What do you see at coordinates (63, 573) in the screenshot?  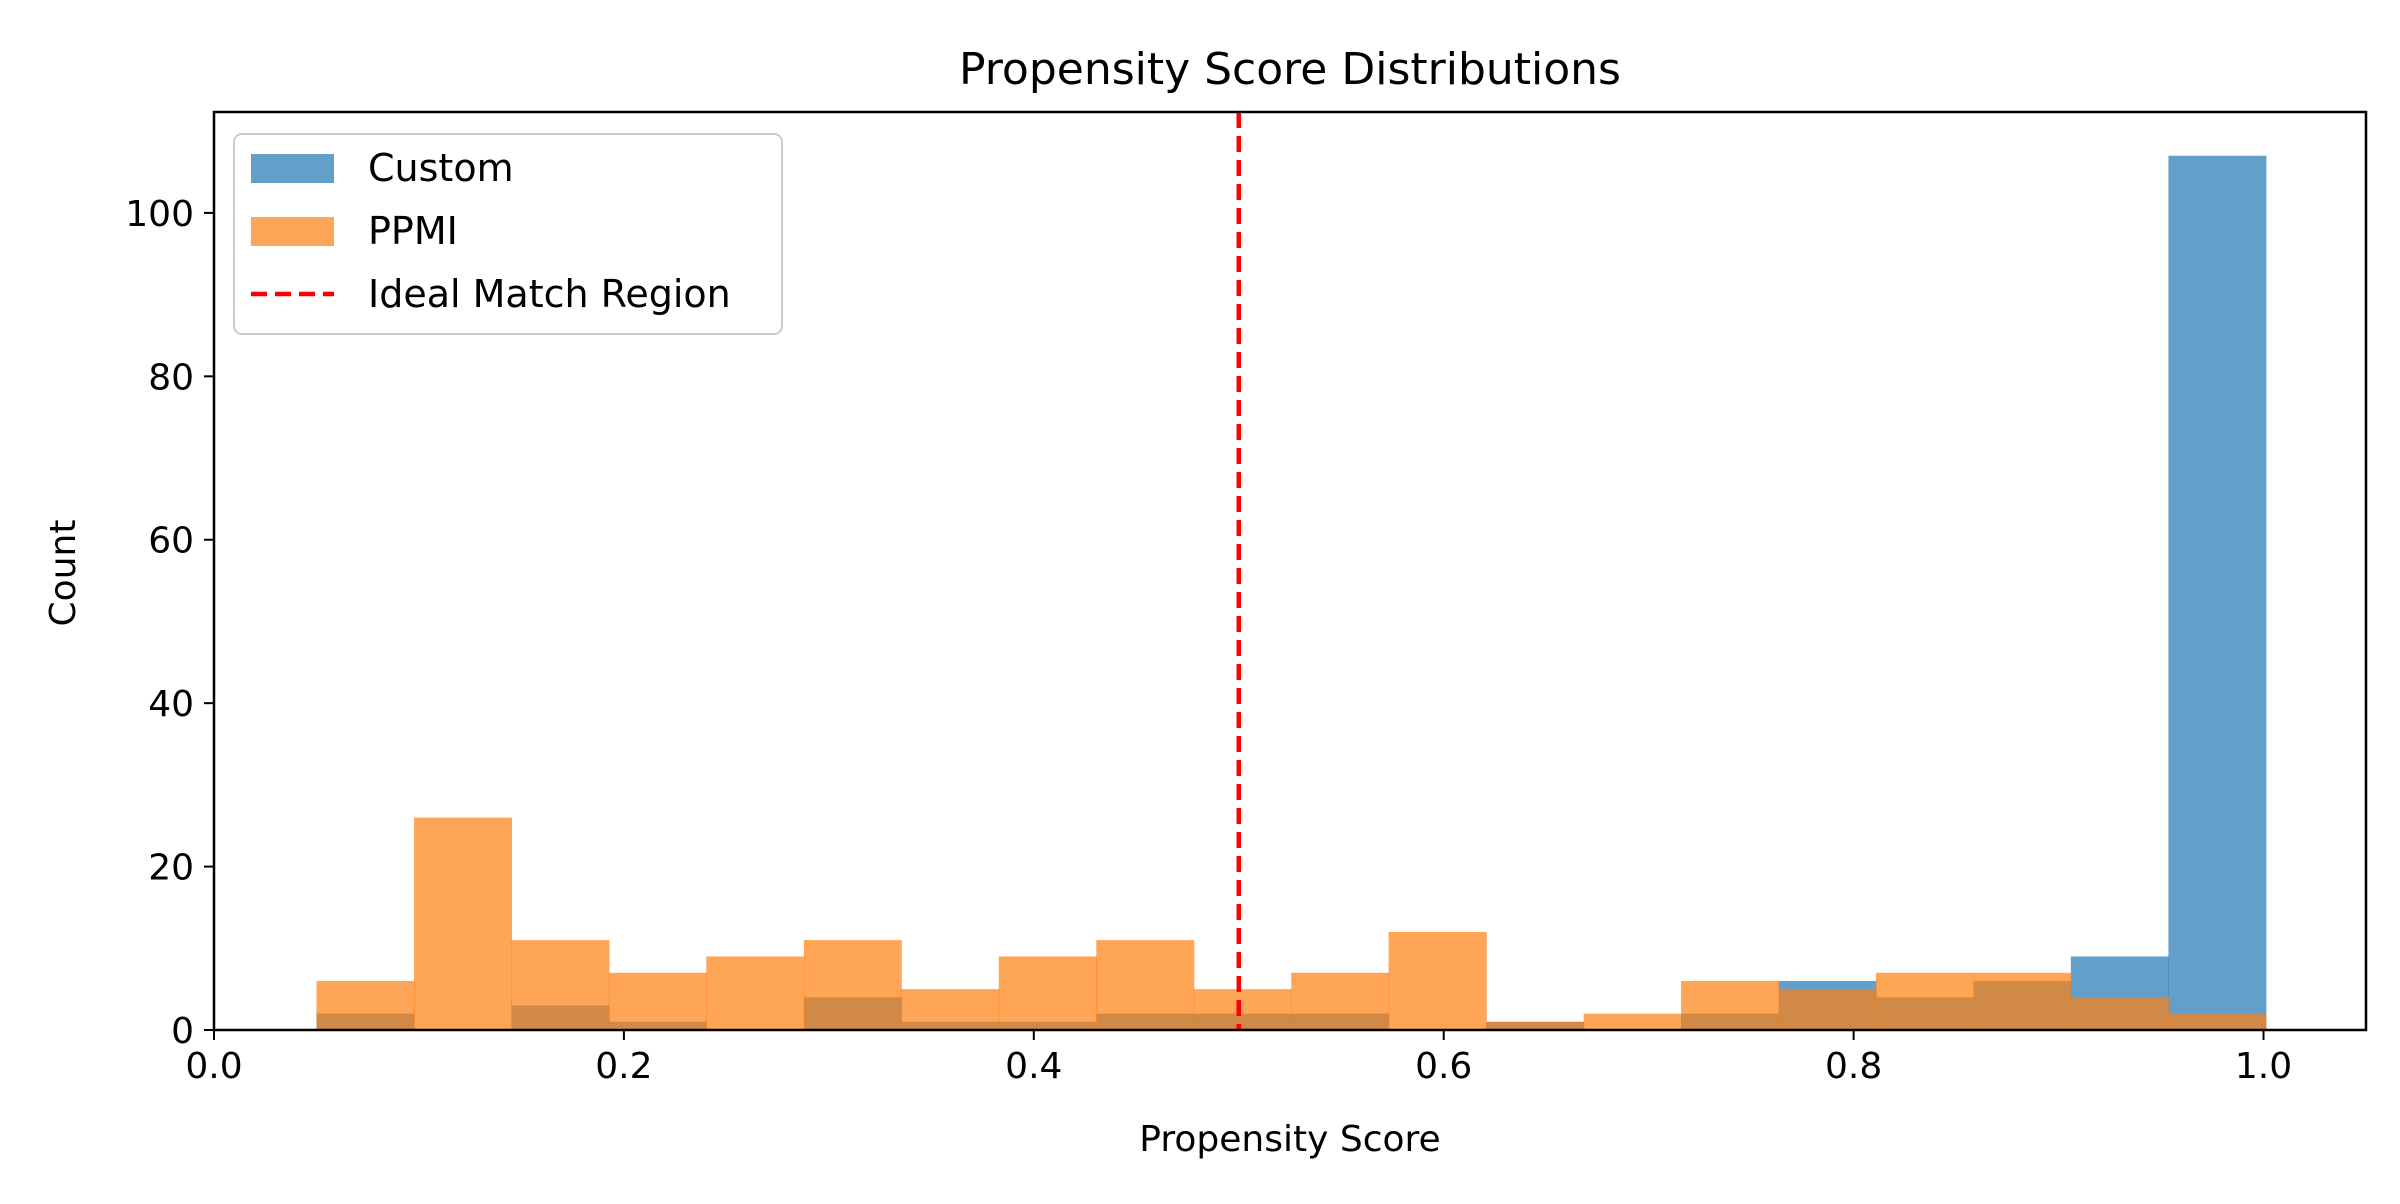 I see `y-axis-label: Count` at bounding box center [63, 573].